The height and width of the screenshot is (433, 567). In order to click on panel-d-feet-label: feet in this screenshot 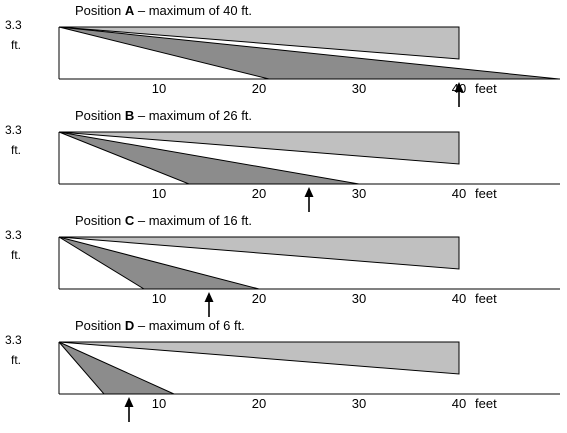, I will do `click(486, 403)`.